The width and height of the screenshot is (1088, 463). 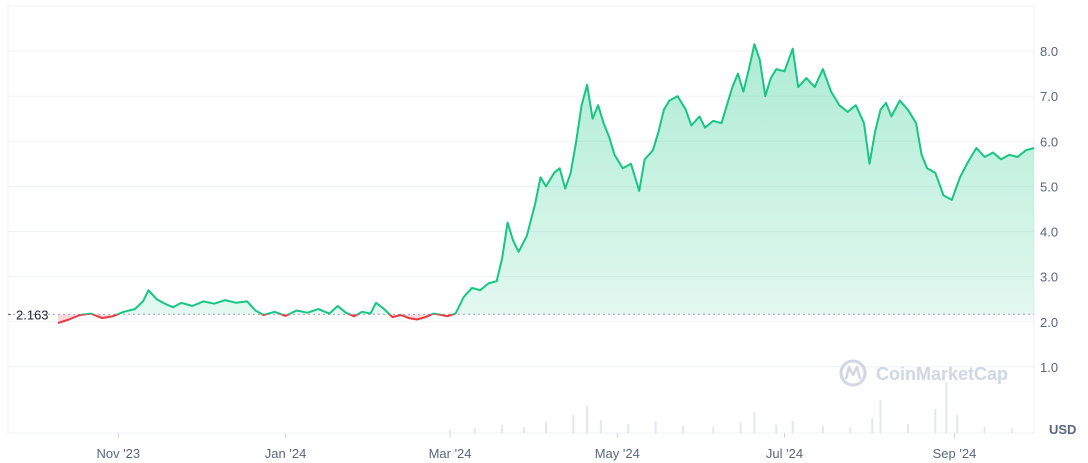 I want to click on currency-unit-label: USD, so click(x=1062, y=429).